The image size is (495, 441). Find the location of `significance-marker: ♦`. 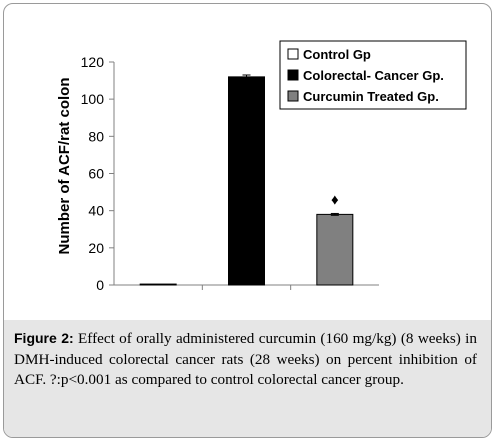

significance-marker: ♦ is located at coordinates (335, 199).